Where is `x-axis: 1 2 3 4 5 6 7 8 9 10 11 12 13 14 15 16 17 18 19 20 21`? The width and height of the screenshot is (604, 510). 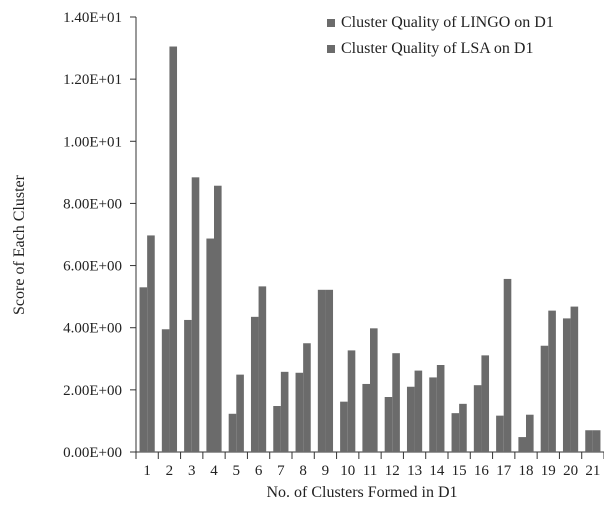
x-axis: 1 2 3 4 5 6 7 8 9 10 11 12 13 14 15 16 17 18 19 20 21 is located at coordinates (369, 465).